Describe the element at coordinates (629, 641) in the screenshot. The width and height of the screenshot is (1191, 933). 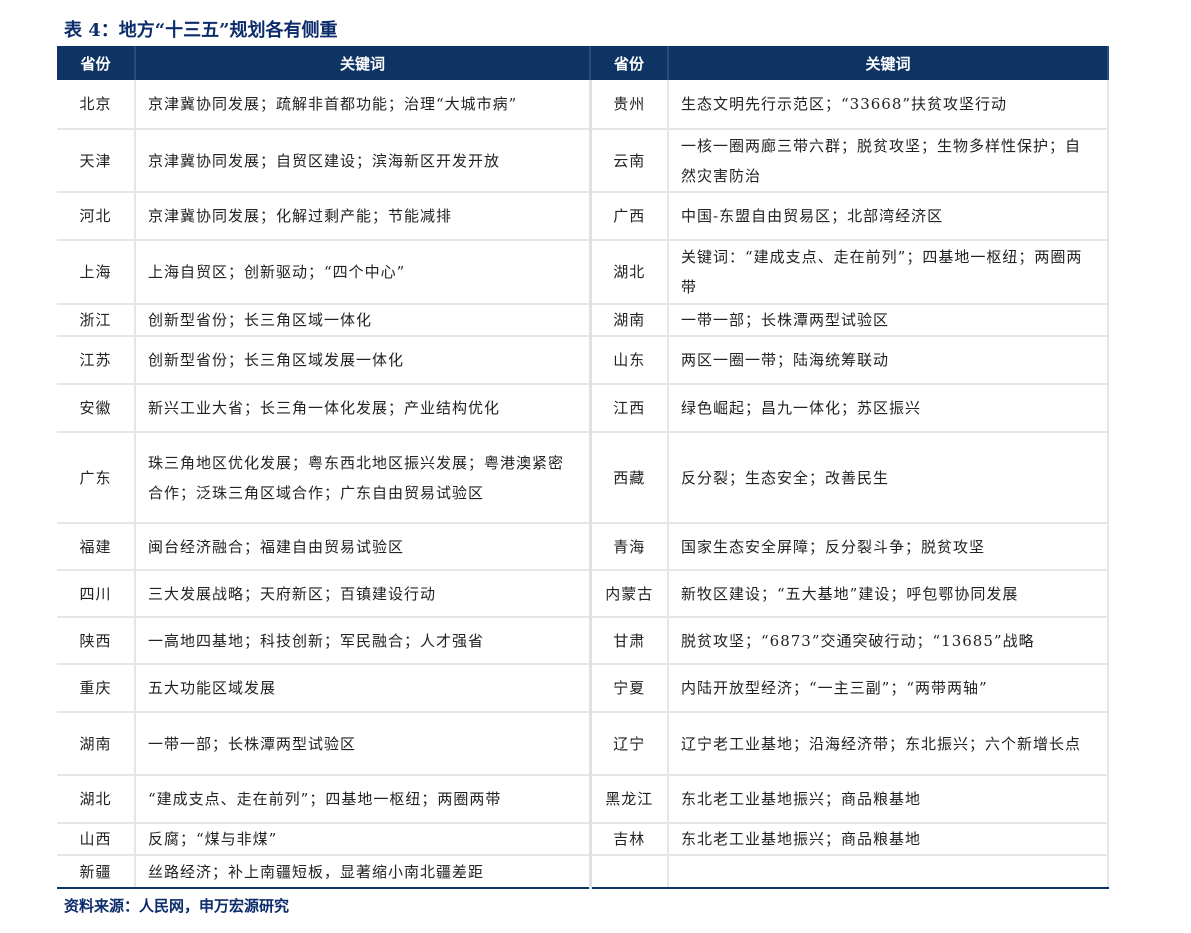
I see `province-cell: 甘肃` at that location.